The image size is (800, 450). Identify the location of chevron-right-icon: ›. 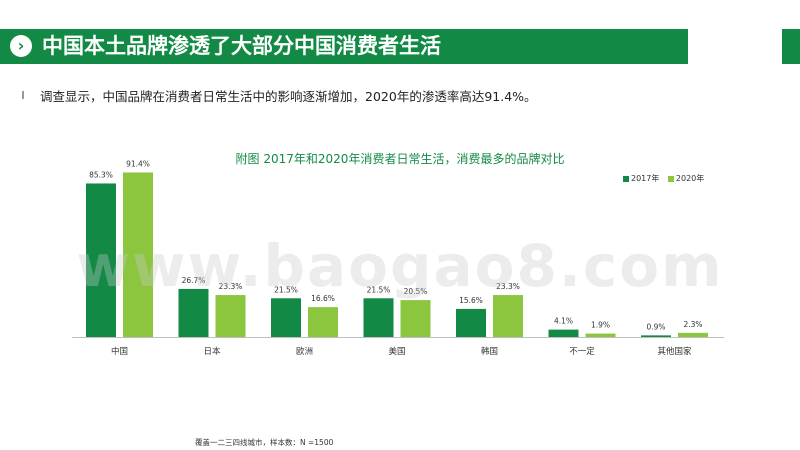
(21, 46).